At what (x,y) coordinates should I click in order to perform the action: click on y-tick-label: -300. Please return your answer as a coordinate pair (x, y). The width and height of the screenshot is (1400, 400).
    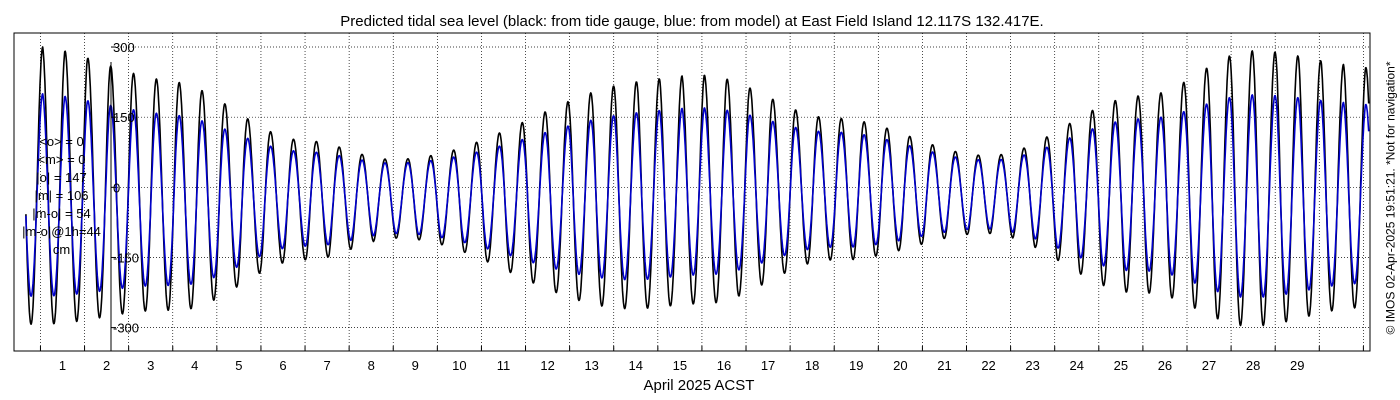
    Looking at the image, I should click on (126, 328).